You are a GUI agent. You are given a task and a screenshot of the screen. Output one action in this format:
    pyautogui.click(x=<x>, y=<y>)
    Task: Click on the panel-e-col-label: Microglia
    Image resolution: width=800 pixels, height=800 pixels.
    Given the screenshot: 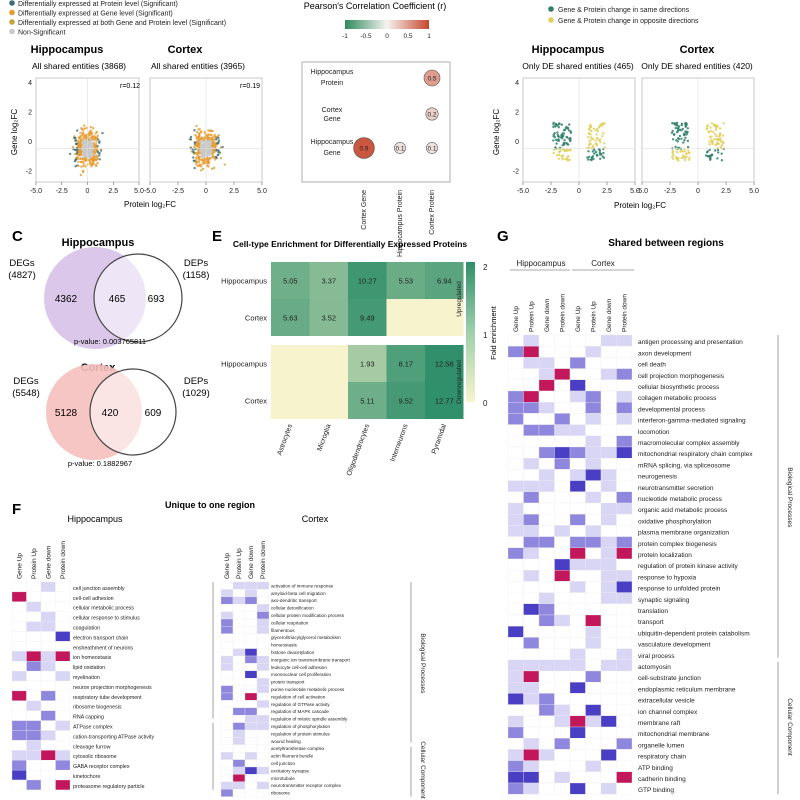 What is the action you would take?
    pyautogui.click(x=324, y=437)
    